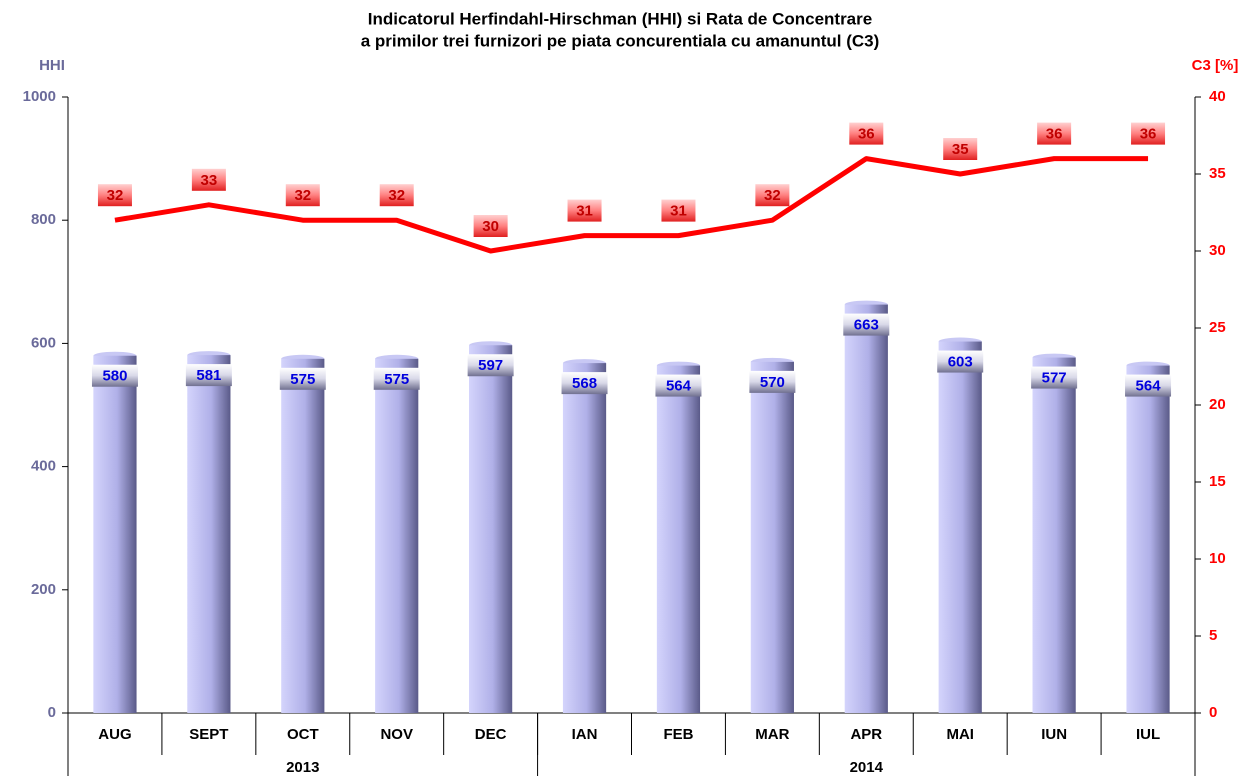 This screenshot has height=776, width=1247. Describe the element at coordinates (396, 734) in the screenshot. I see `x-tick-label: NOV` at that location.